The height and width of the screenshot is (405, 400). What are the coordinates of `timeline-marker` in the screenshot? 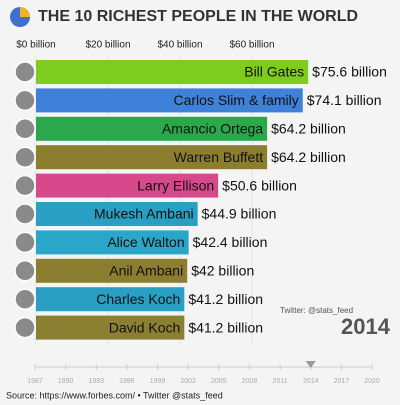 It's located at (310, 364).